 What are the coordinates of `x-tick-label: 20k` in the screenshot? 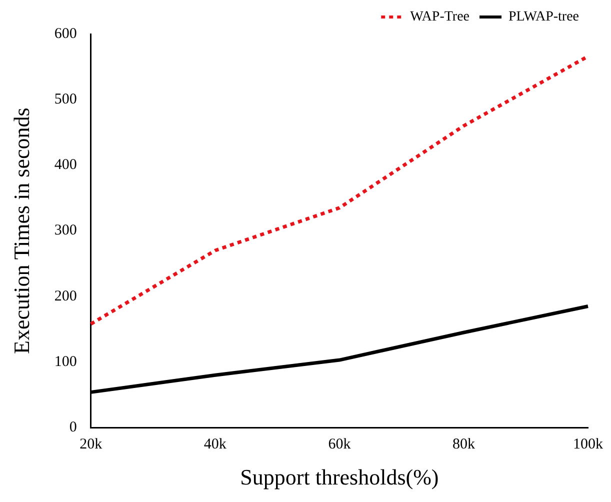 It's located at (91, 444).